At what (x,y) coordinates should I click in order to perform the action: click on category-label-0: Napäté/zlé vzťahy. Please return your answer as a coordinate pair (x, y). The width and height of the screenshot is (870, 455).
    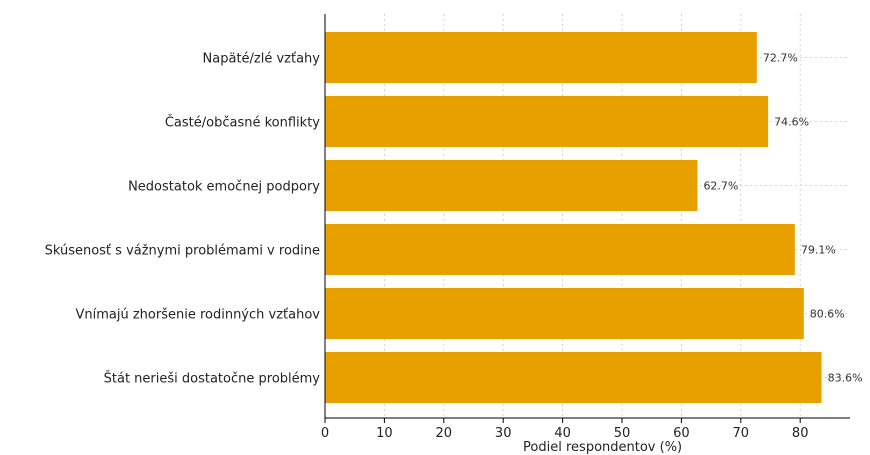
    Looking at the image, I should click on (262, 59).